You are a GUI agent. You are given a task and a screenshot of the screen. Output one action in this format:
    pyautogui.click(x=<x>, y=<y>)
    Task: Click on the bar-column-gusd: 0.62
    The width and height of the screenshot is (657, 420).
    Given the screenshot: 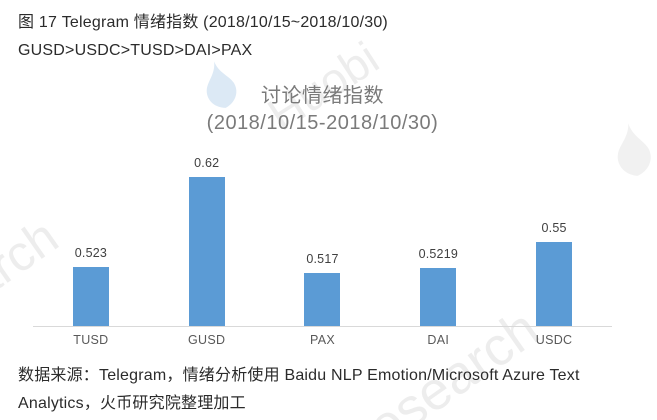 What is the action you would take?
    pyautogui.click(x=207, y=237)
    